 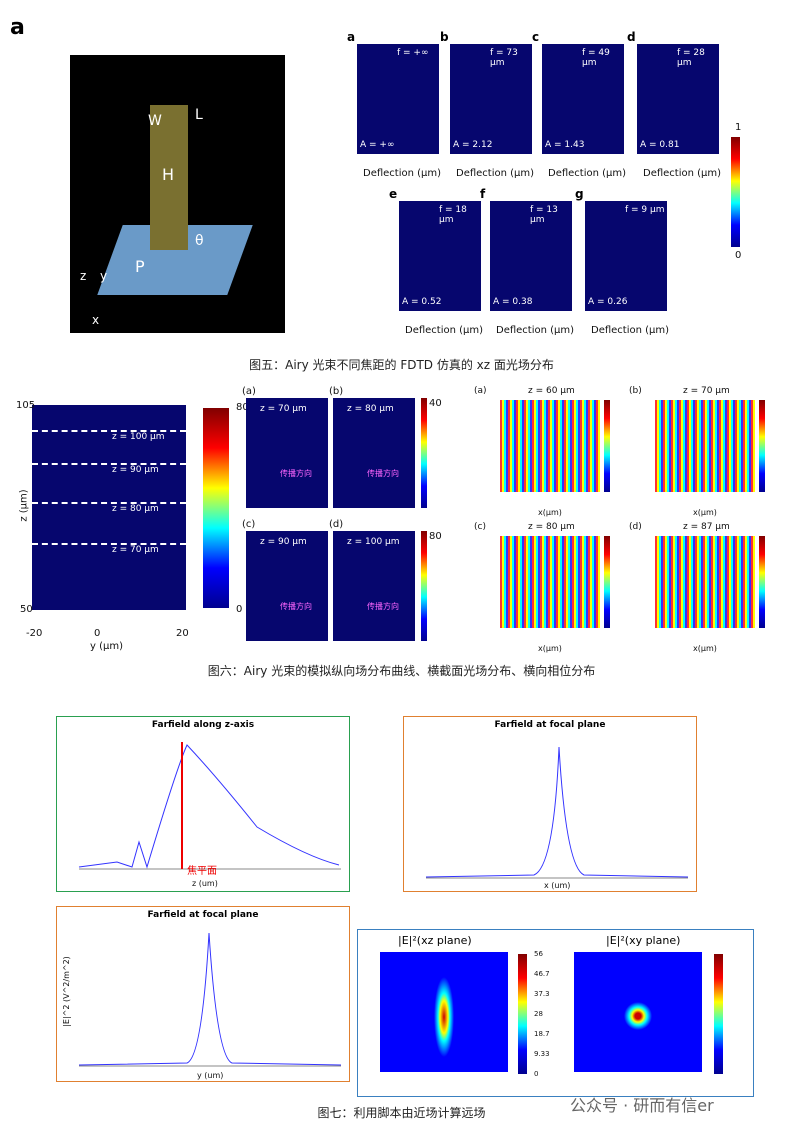 I want to click on f6-t0: 0, so click(x=97, y=633).